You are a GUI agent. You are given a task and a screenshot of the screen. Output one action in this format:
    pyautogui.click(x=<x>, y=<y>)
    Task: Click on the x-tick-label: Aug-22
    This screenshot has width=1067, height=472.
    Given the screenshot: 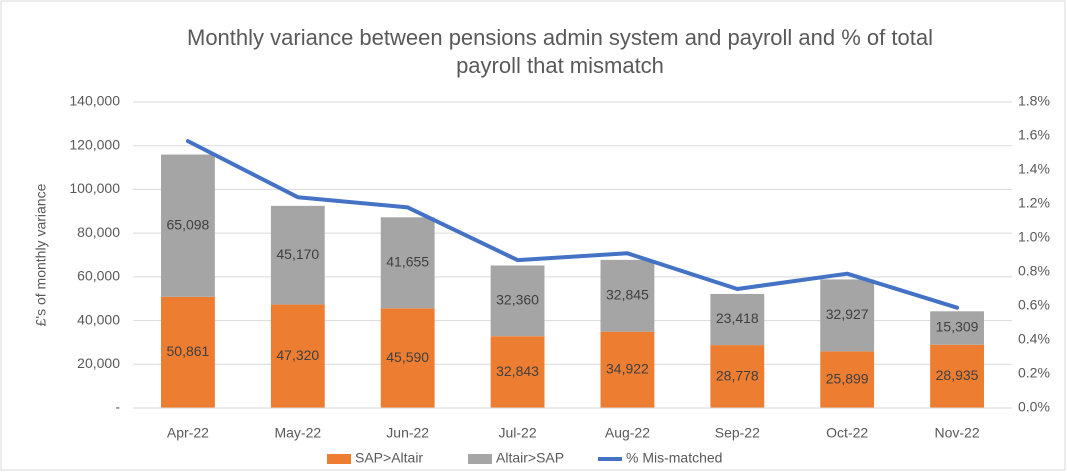 What is the action you would take?
    pyautogui.click(x=627, y=433)
    